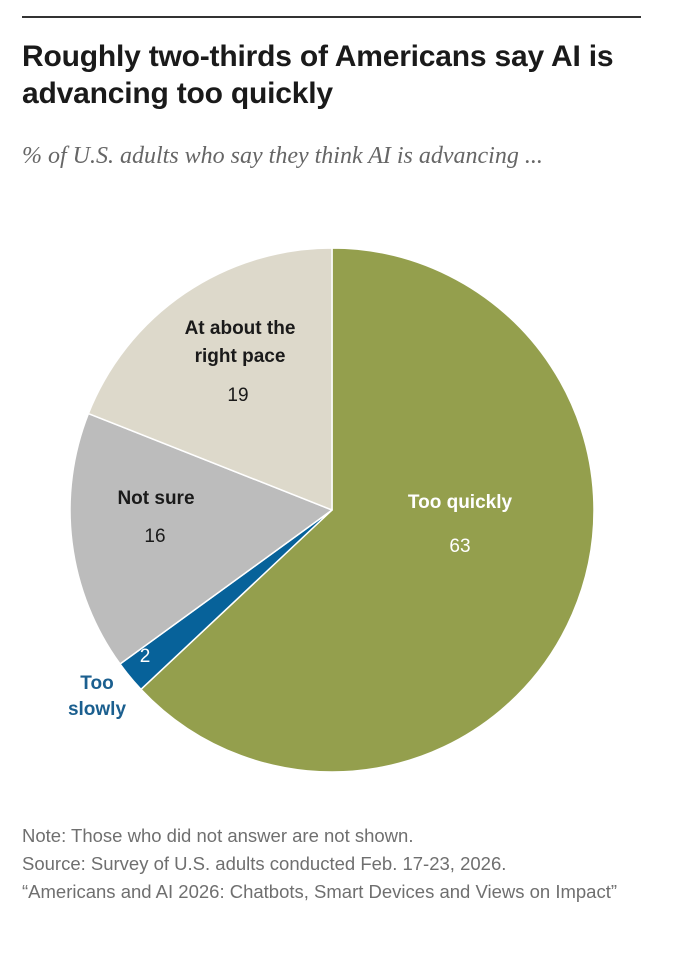 This screenshot has height=954, width=680. What do you see at coordinates (240, 342) in the screenshot?
I see `slice-label-at-about-the-right-pace: At about the right pace` at bounding box center [240, 342].